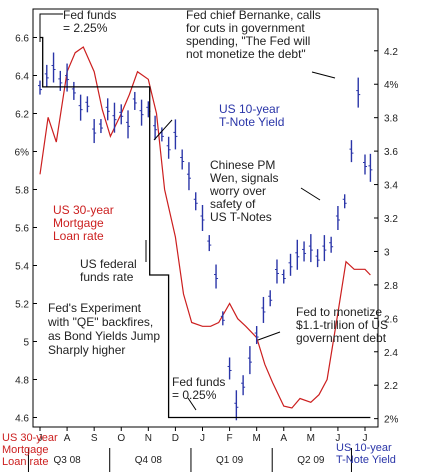  What do you see at coordinates (148, 438) in the screenshot?
I see `x-tick-label: N` at bounding box center [148, 438].